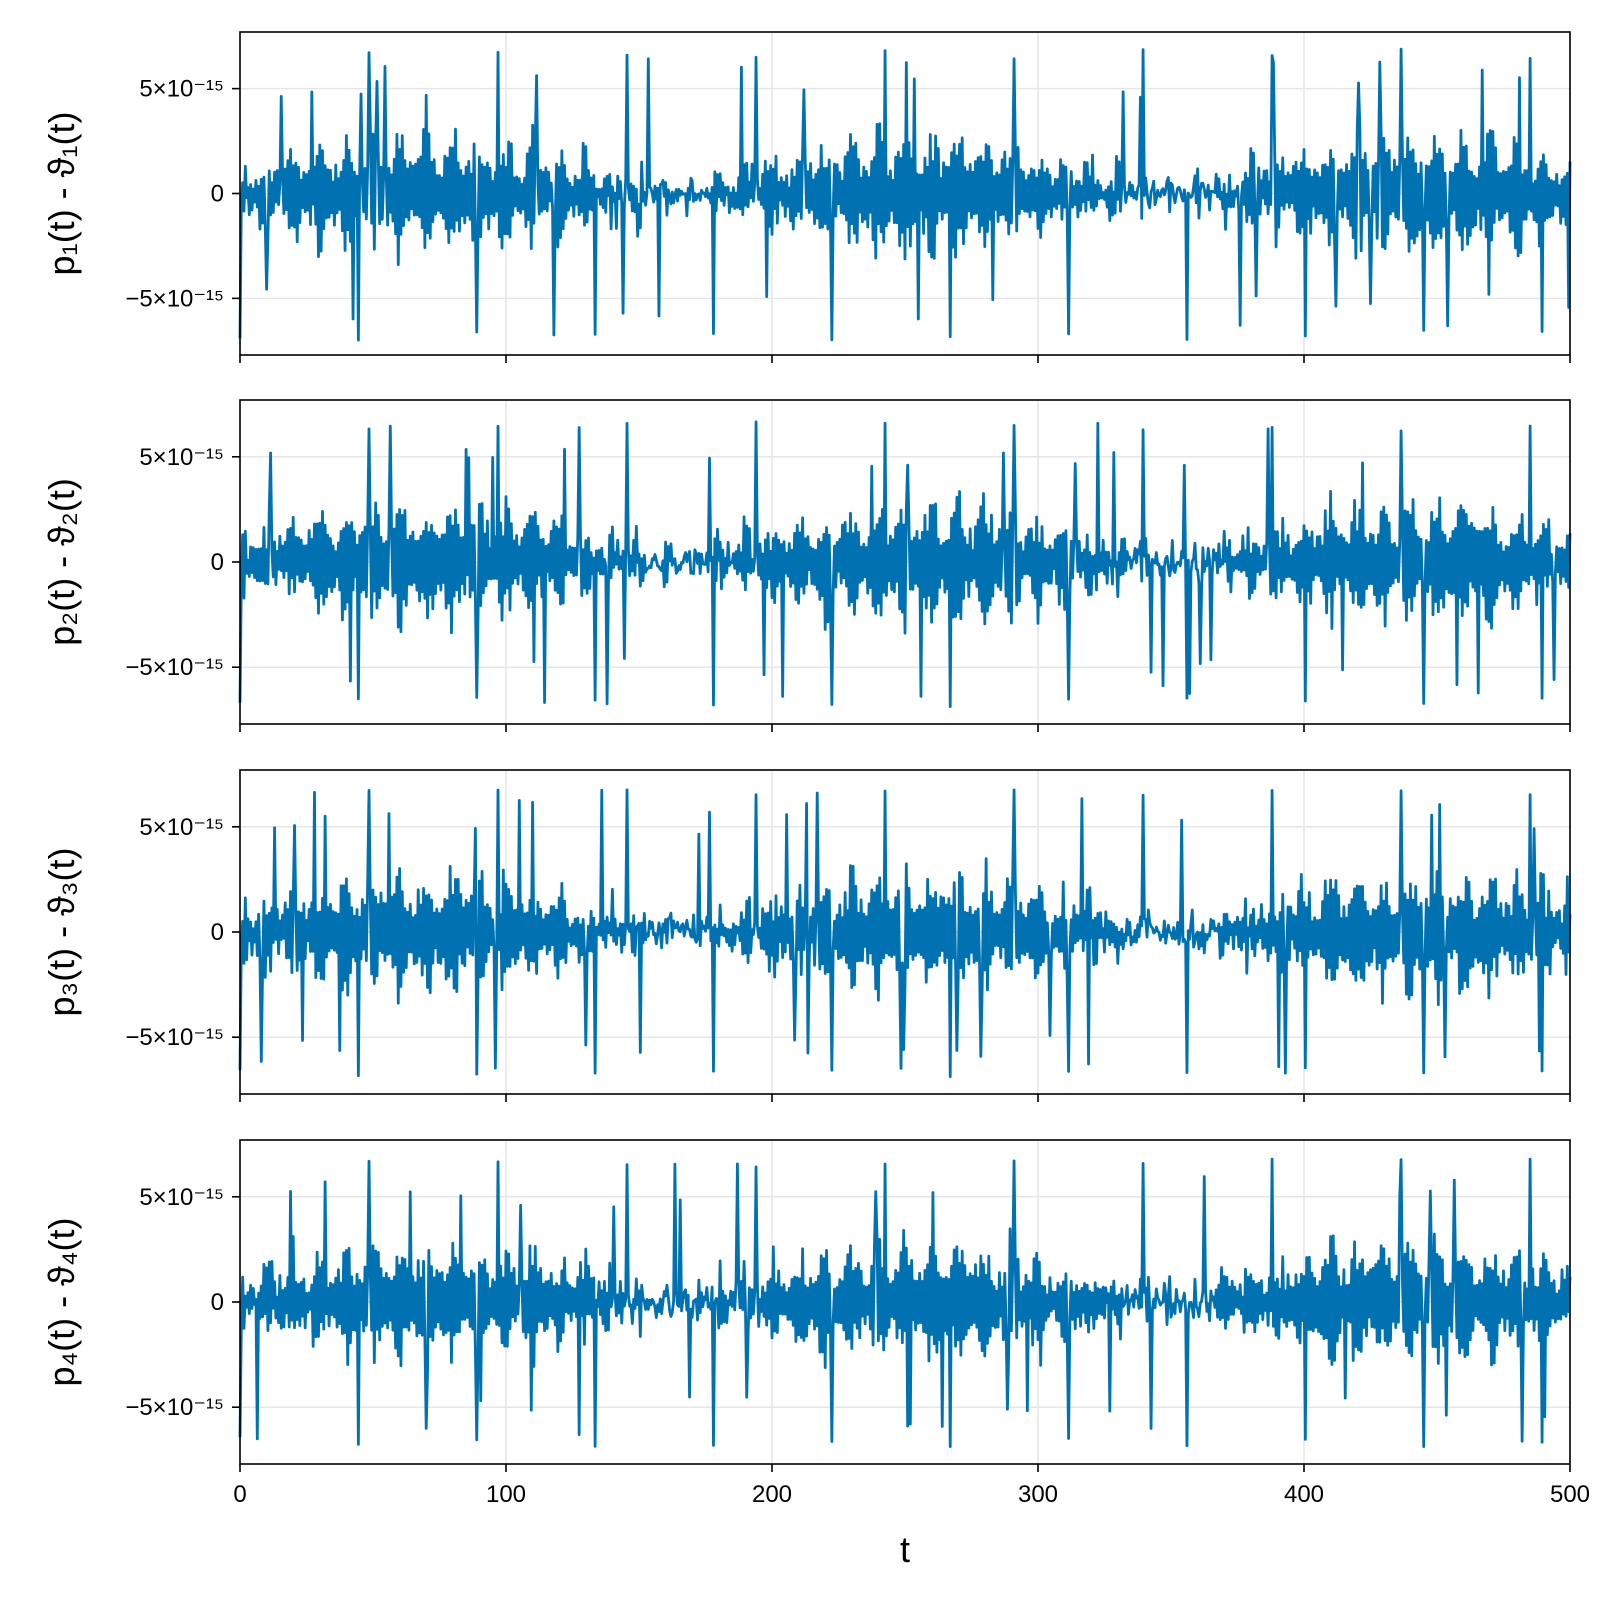  What do you see at coordinates (506, 1494) in the screenshot?
I see `x-tick-label: 100` at bounding box center [506, 1494].